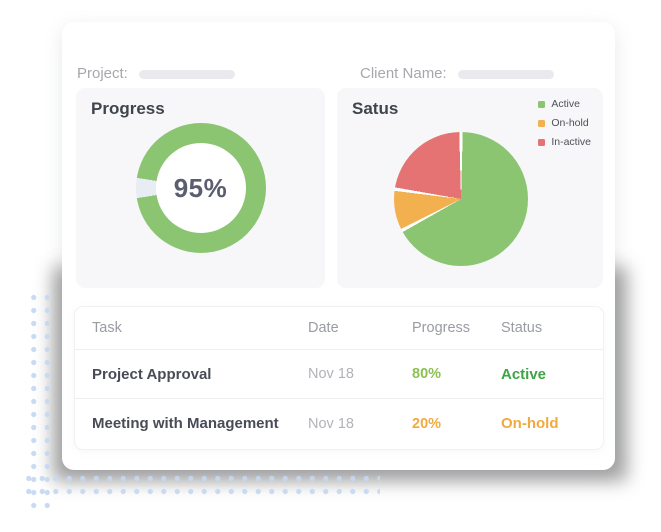 This screenshot has width=661, height=532. I want to click on legend-label-active: Active, so click(565, 104).